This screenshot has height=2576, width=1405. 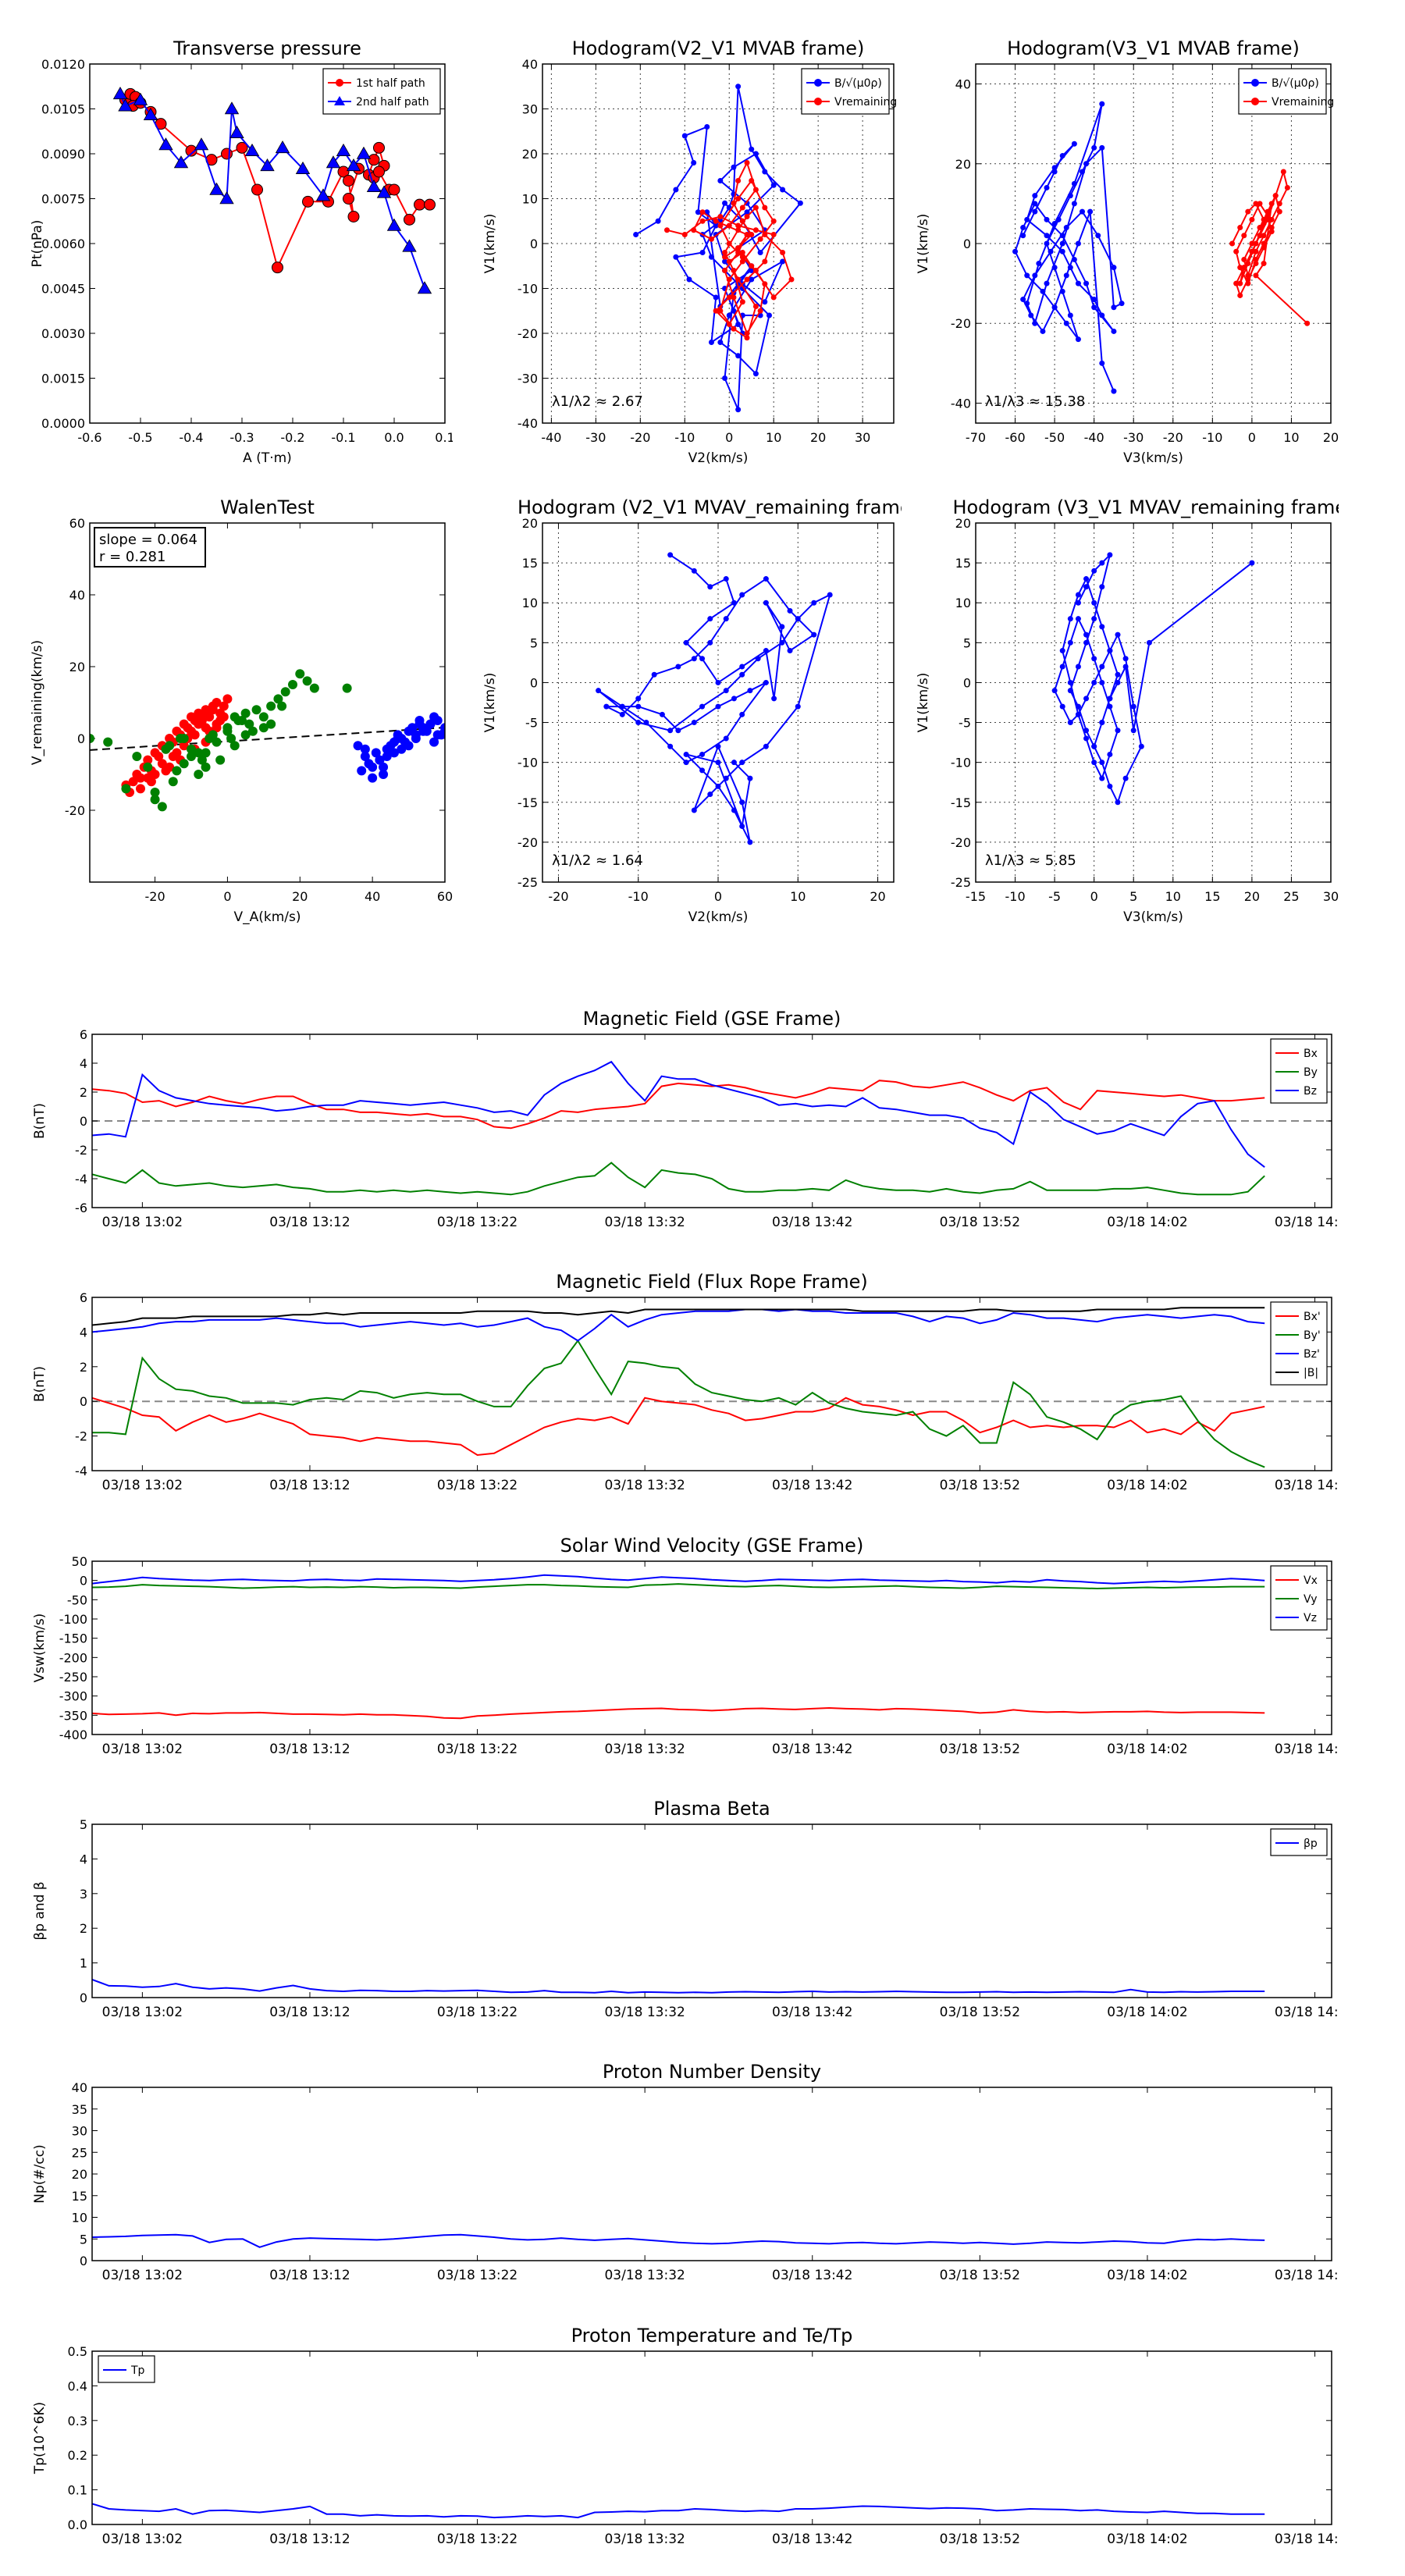 What do you see at coordinates (534, 642) in the screenshot?
I see `y-tick-label: 5` at bounding box center [534, 642].